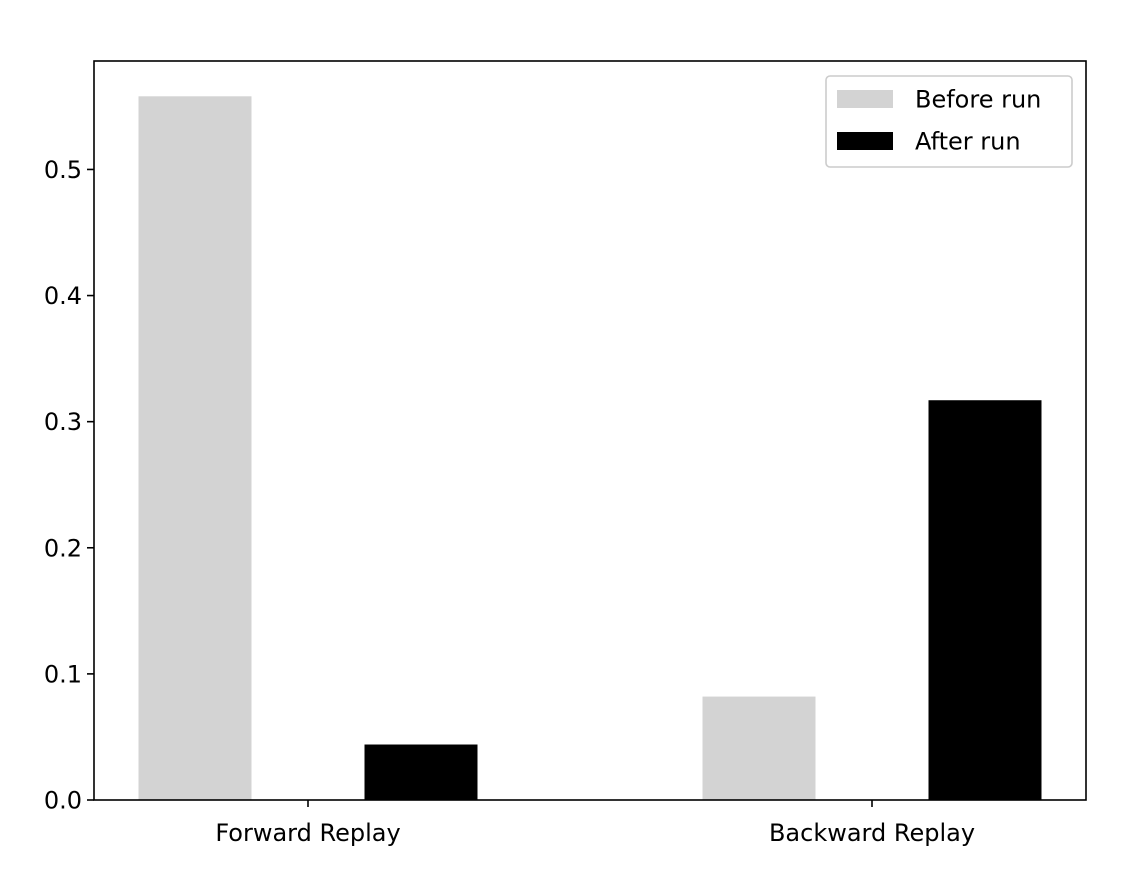 Image resolution: width=1144 pixels, height=886 pixels. What do you see at coordinates (865, 141) in the screenshot?
I see `legend-swatch-after-run` at bounding box center [865, 141].